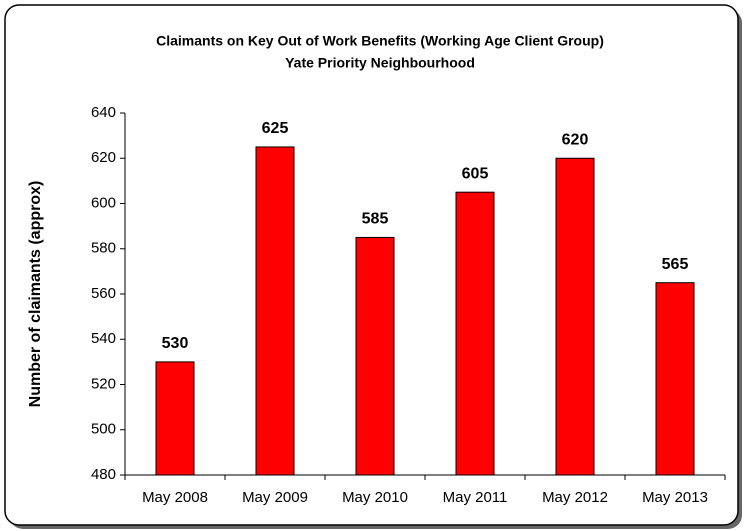 The height and width of the screenshot is (531, 744). What do you see at coordinates (103, 338) in the screenshot?
I see `y-tick-label: 540` at bounding box center [103, 338].